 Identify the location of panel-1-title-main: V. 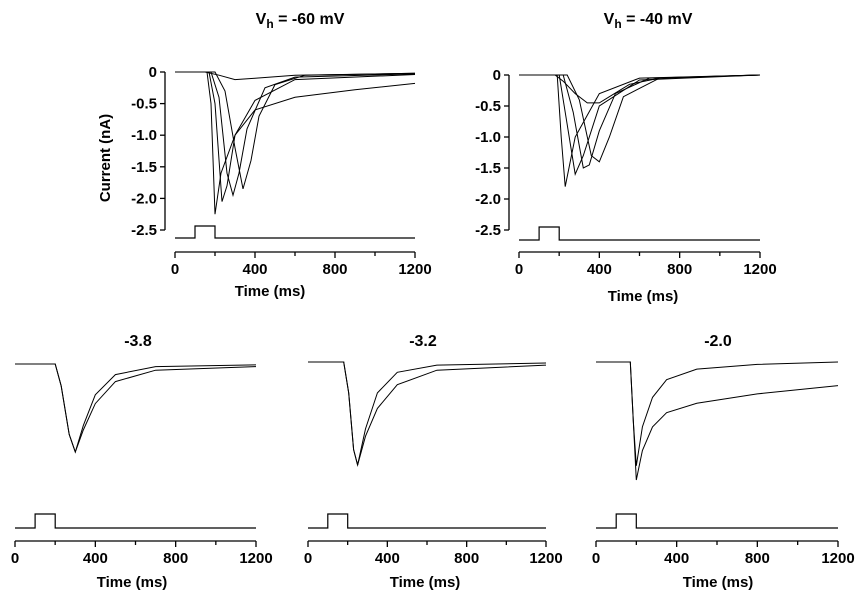
(261, 19).